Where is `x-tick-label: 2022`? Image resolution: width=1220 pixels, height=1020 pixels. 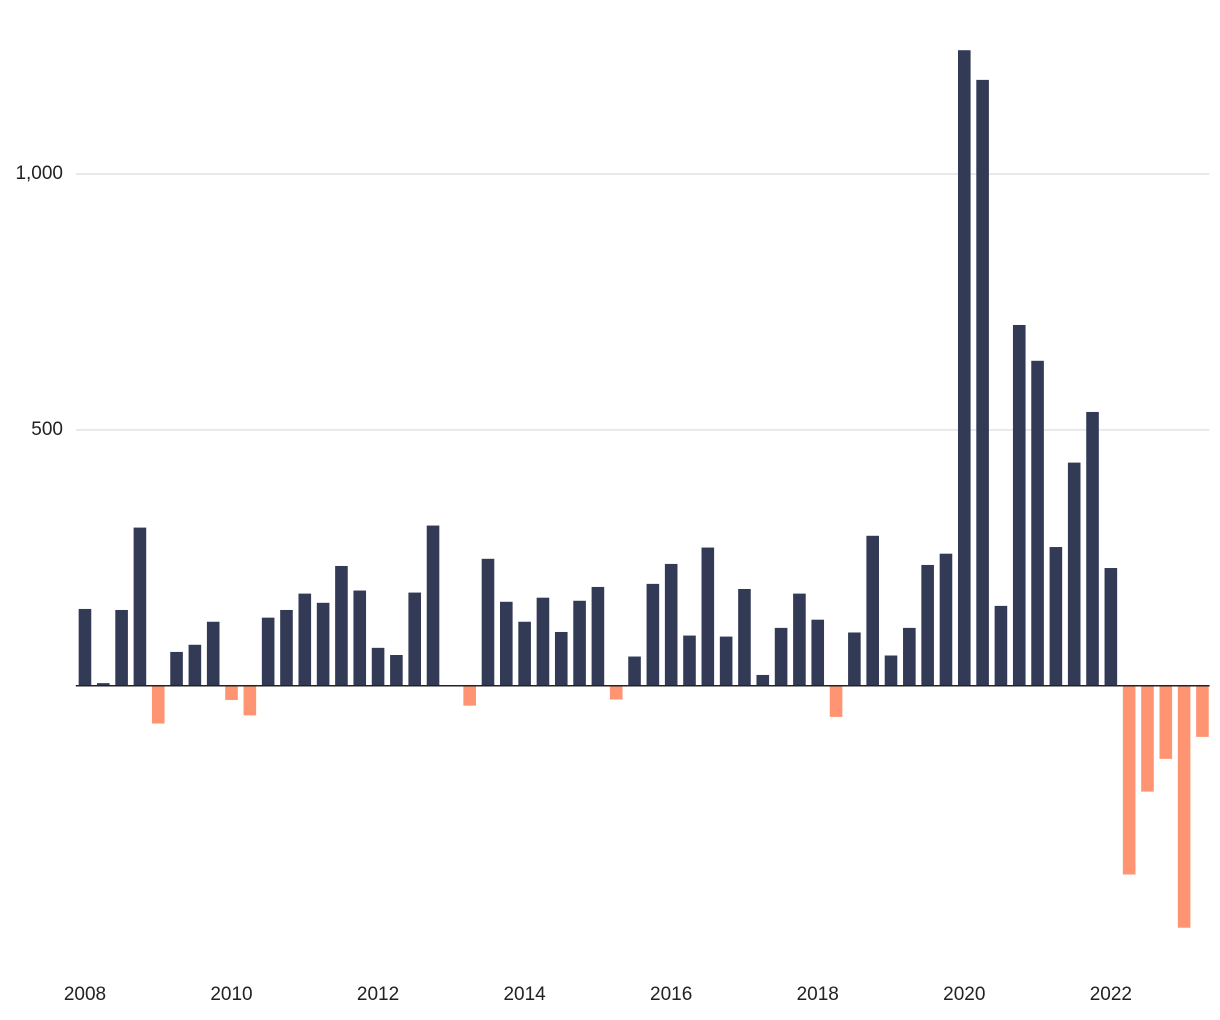 x-tick-label: 2022 is located at coordinates (1111, 994).